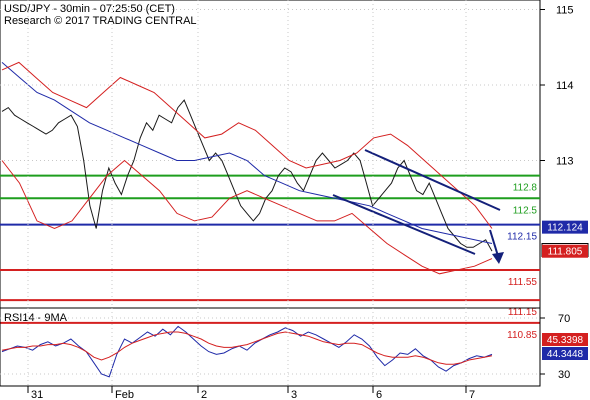 The width and height of the screenshot is (590, 400). What do you see at coordinates (565, 162) in the screenshot?
I see `price-tick-label: 113` at bounding box center [565, 162].